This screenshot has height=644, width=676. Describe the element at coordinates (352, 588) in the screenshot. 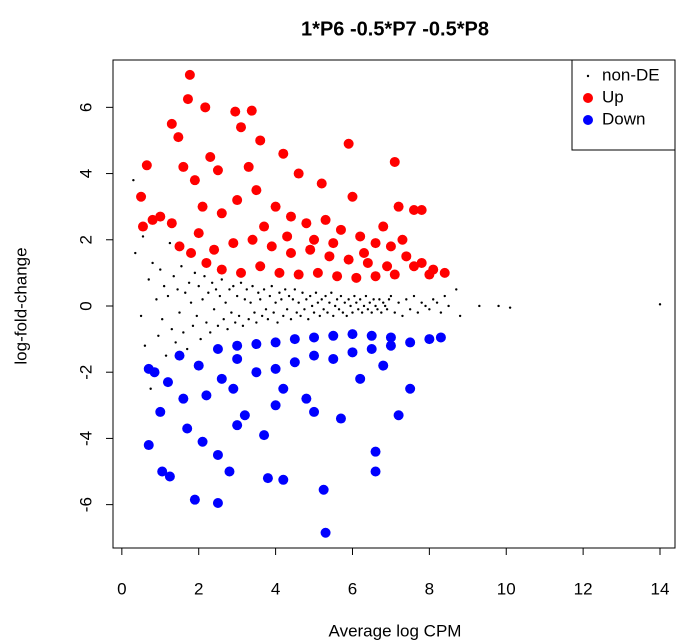

I see `x-tick-label: 6` at that location.